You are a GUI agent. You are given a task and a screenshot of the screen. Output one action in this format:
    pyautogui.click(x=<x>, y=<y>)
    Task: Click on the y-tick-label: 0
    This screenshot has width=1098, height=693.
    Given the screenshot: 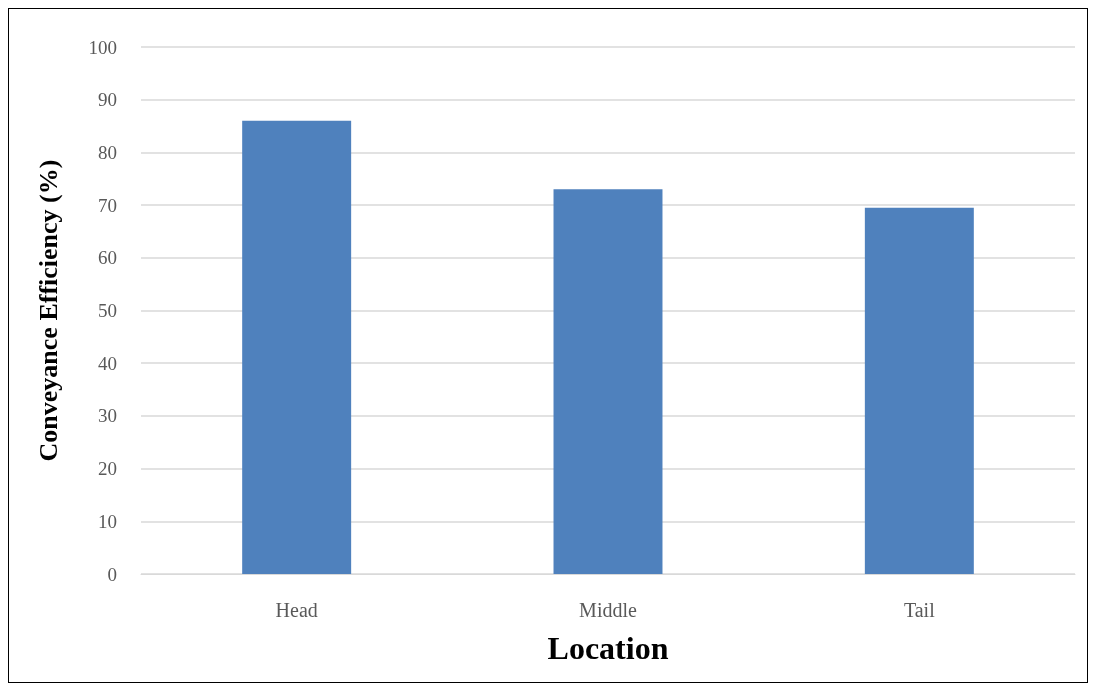 What is the action you would take?
    pyautogui.click(x=112, y=574)
    